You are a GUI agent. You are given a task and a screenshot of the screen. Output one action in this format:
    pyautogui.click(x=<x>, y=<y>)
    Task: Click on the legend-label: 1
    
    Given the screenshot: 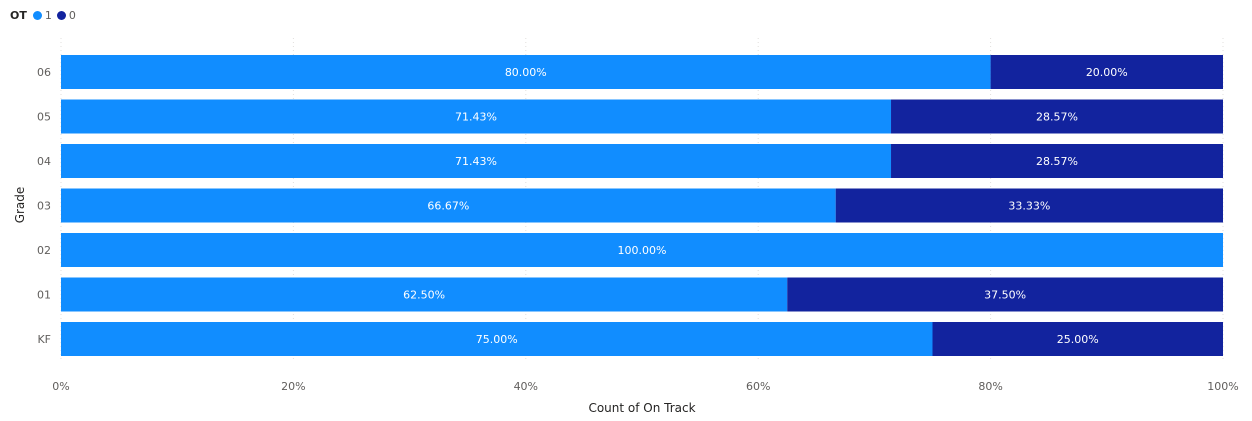 What is the action you would take?
    pyautogui.click(x=48, y=15)
    